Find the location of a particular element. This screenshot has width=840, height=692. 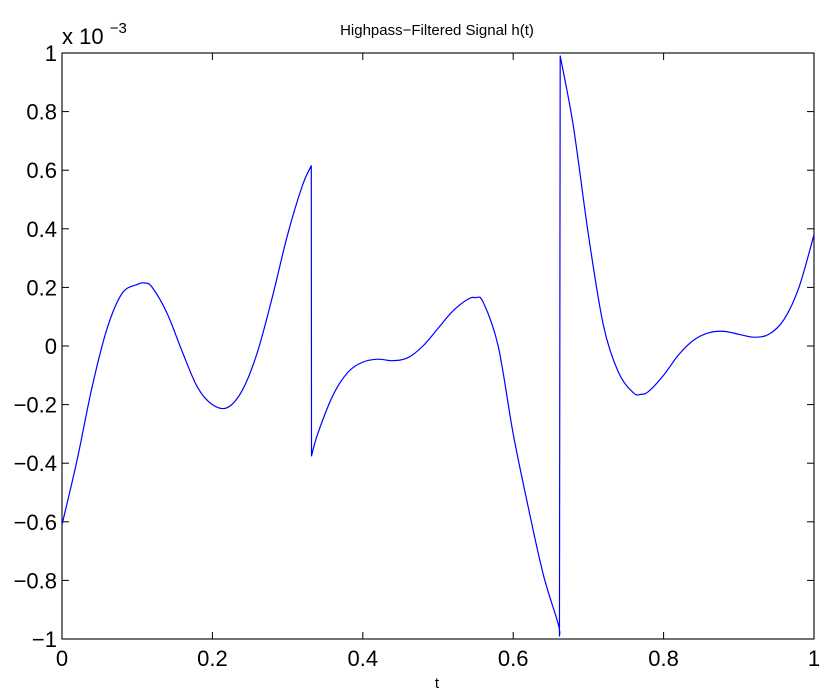

chart-title: Highpass−Filtered Signal h(t) is located at coordinates (437, 30).